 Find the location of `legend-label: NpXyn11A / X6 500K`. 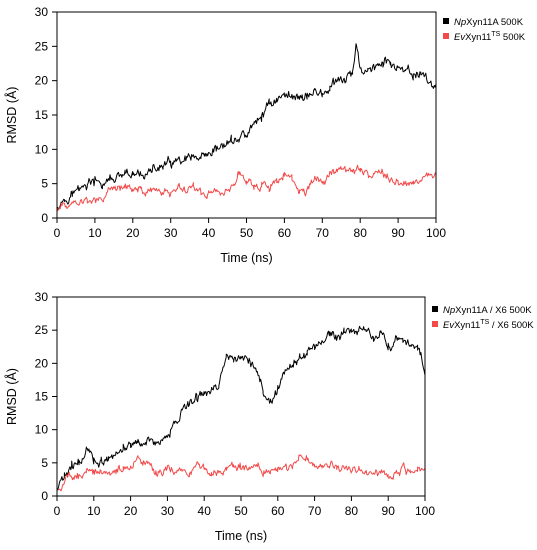

legend-label: NpXyn11A / X6 500K is located at coordinates (487, 310).